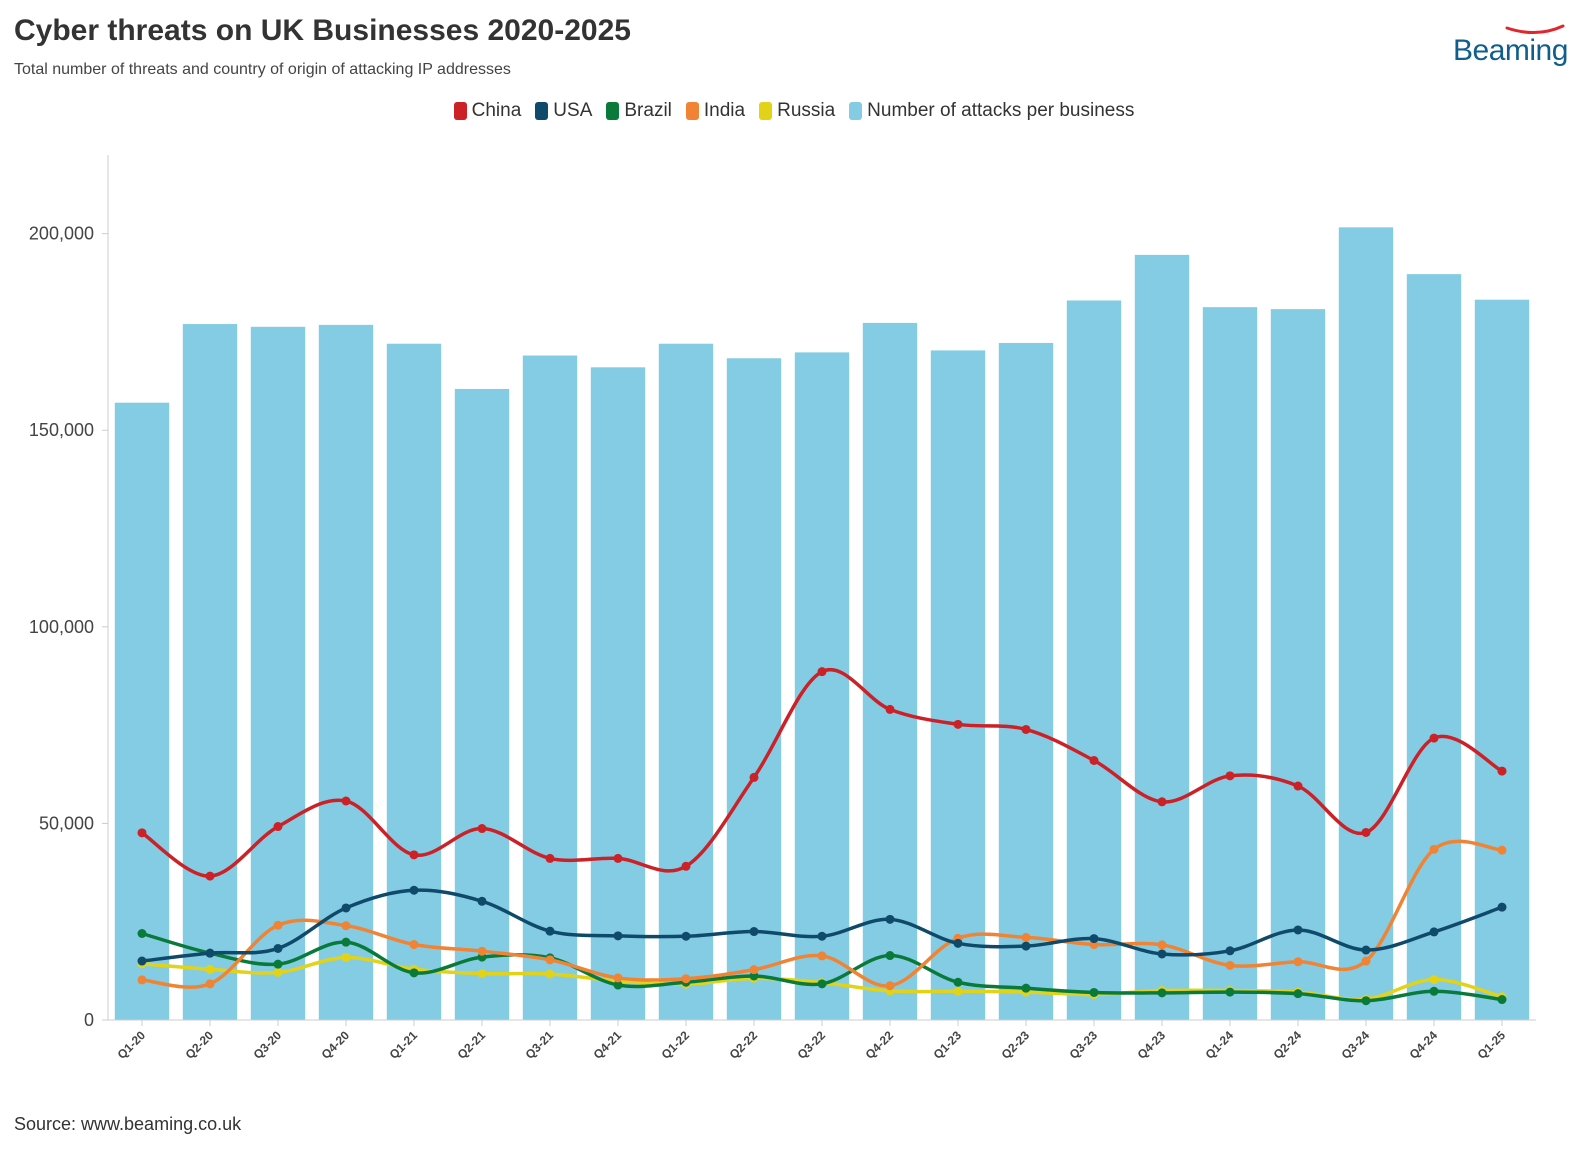 Image resolution: width=1588 pixels, height=1150 pixels. Describe the element at coordinates (61, 430) in the screenshot. I see `y-tick-label: 150,000` at that location.